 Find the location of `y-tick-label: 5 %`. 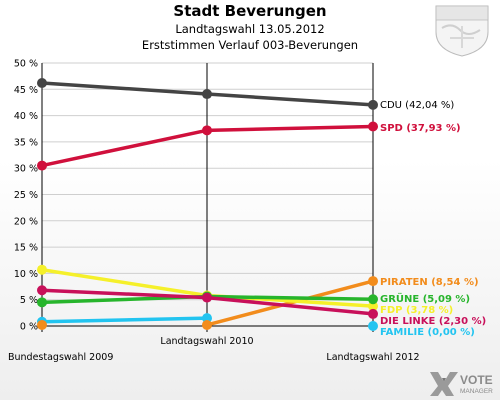

y-tick-label: 5 % is located at coordinates (29, 300).